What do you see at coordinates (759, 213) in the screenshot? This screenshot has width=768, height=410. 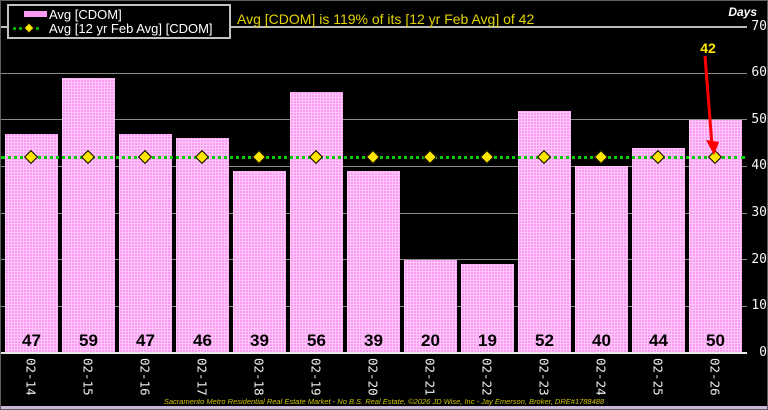 I see `y-axis-tick-label: 30` at bounding box center [759, 213].